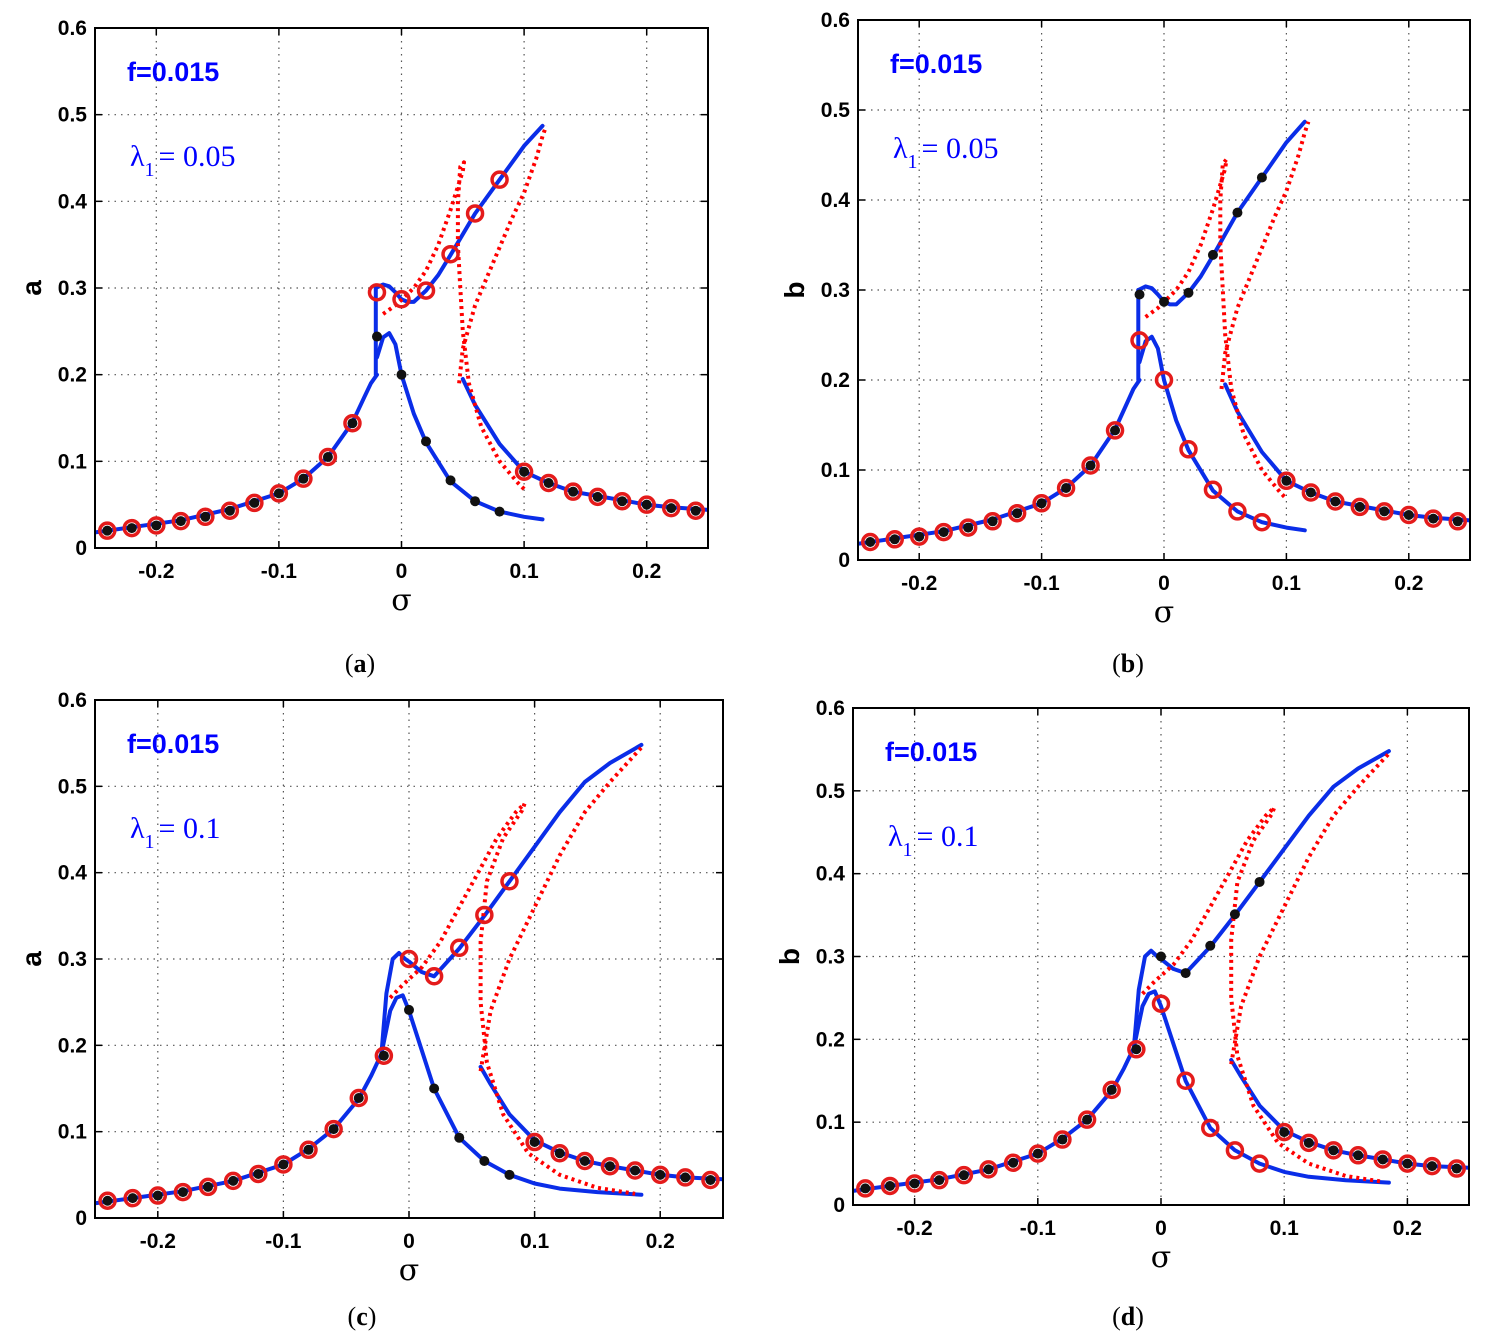 This screenshot has width=1500, height=1344. I want to click on y-tick-label: 0.3, so click(835, 290).